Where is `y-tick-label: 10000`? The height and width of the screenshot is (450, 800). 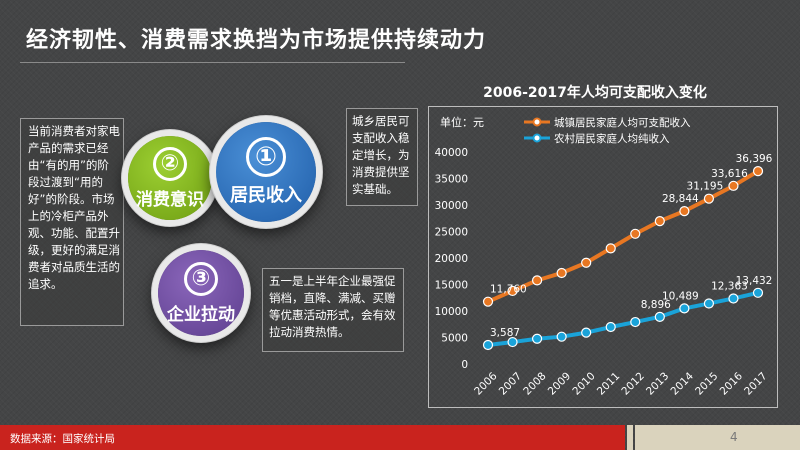 y-tick-label: 10000 is located at coordinates (451, 312).